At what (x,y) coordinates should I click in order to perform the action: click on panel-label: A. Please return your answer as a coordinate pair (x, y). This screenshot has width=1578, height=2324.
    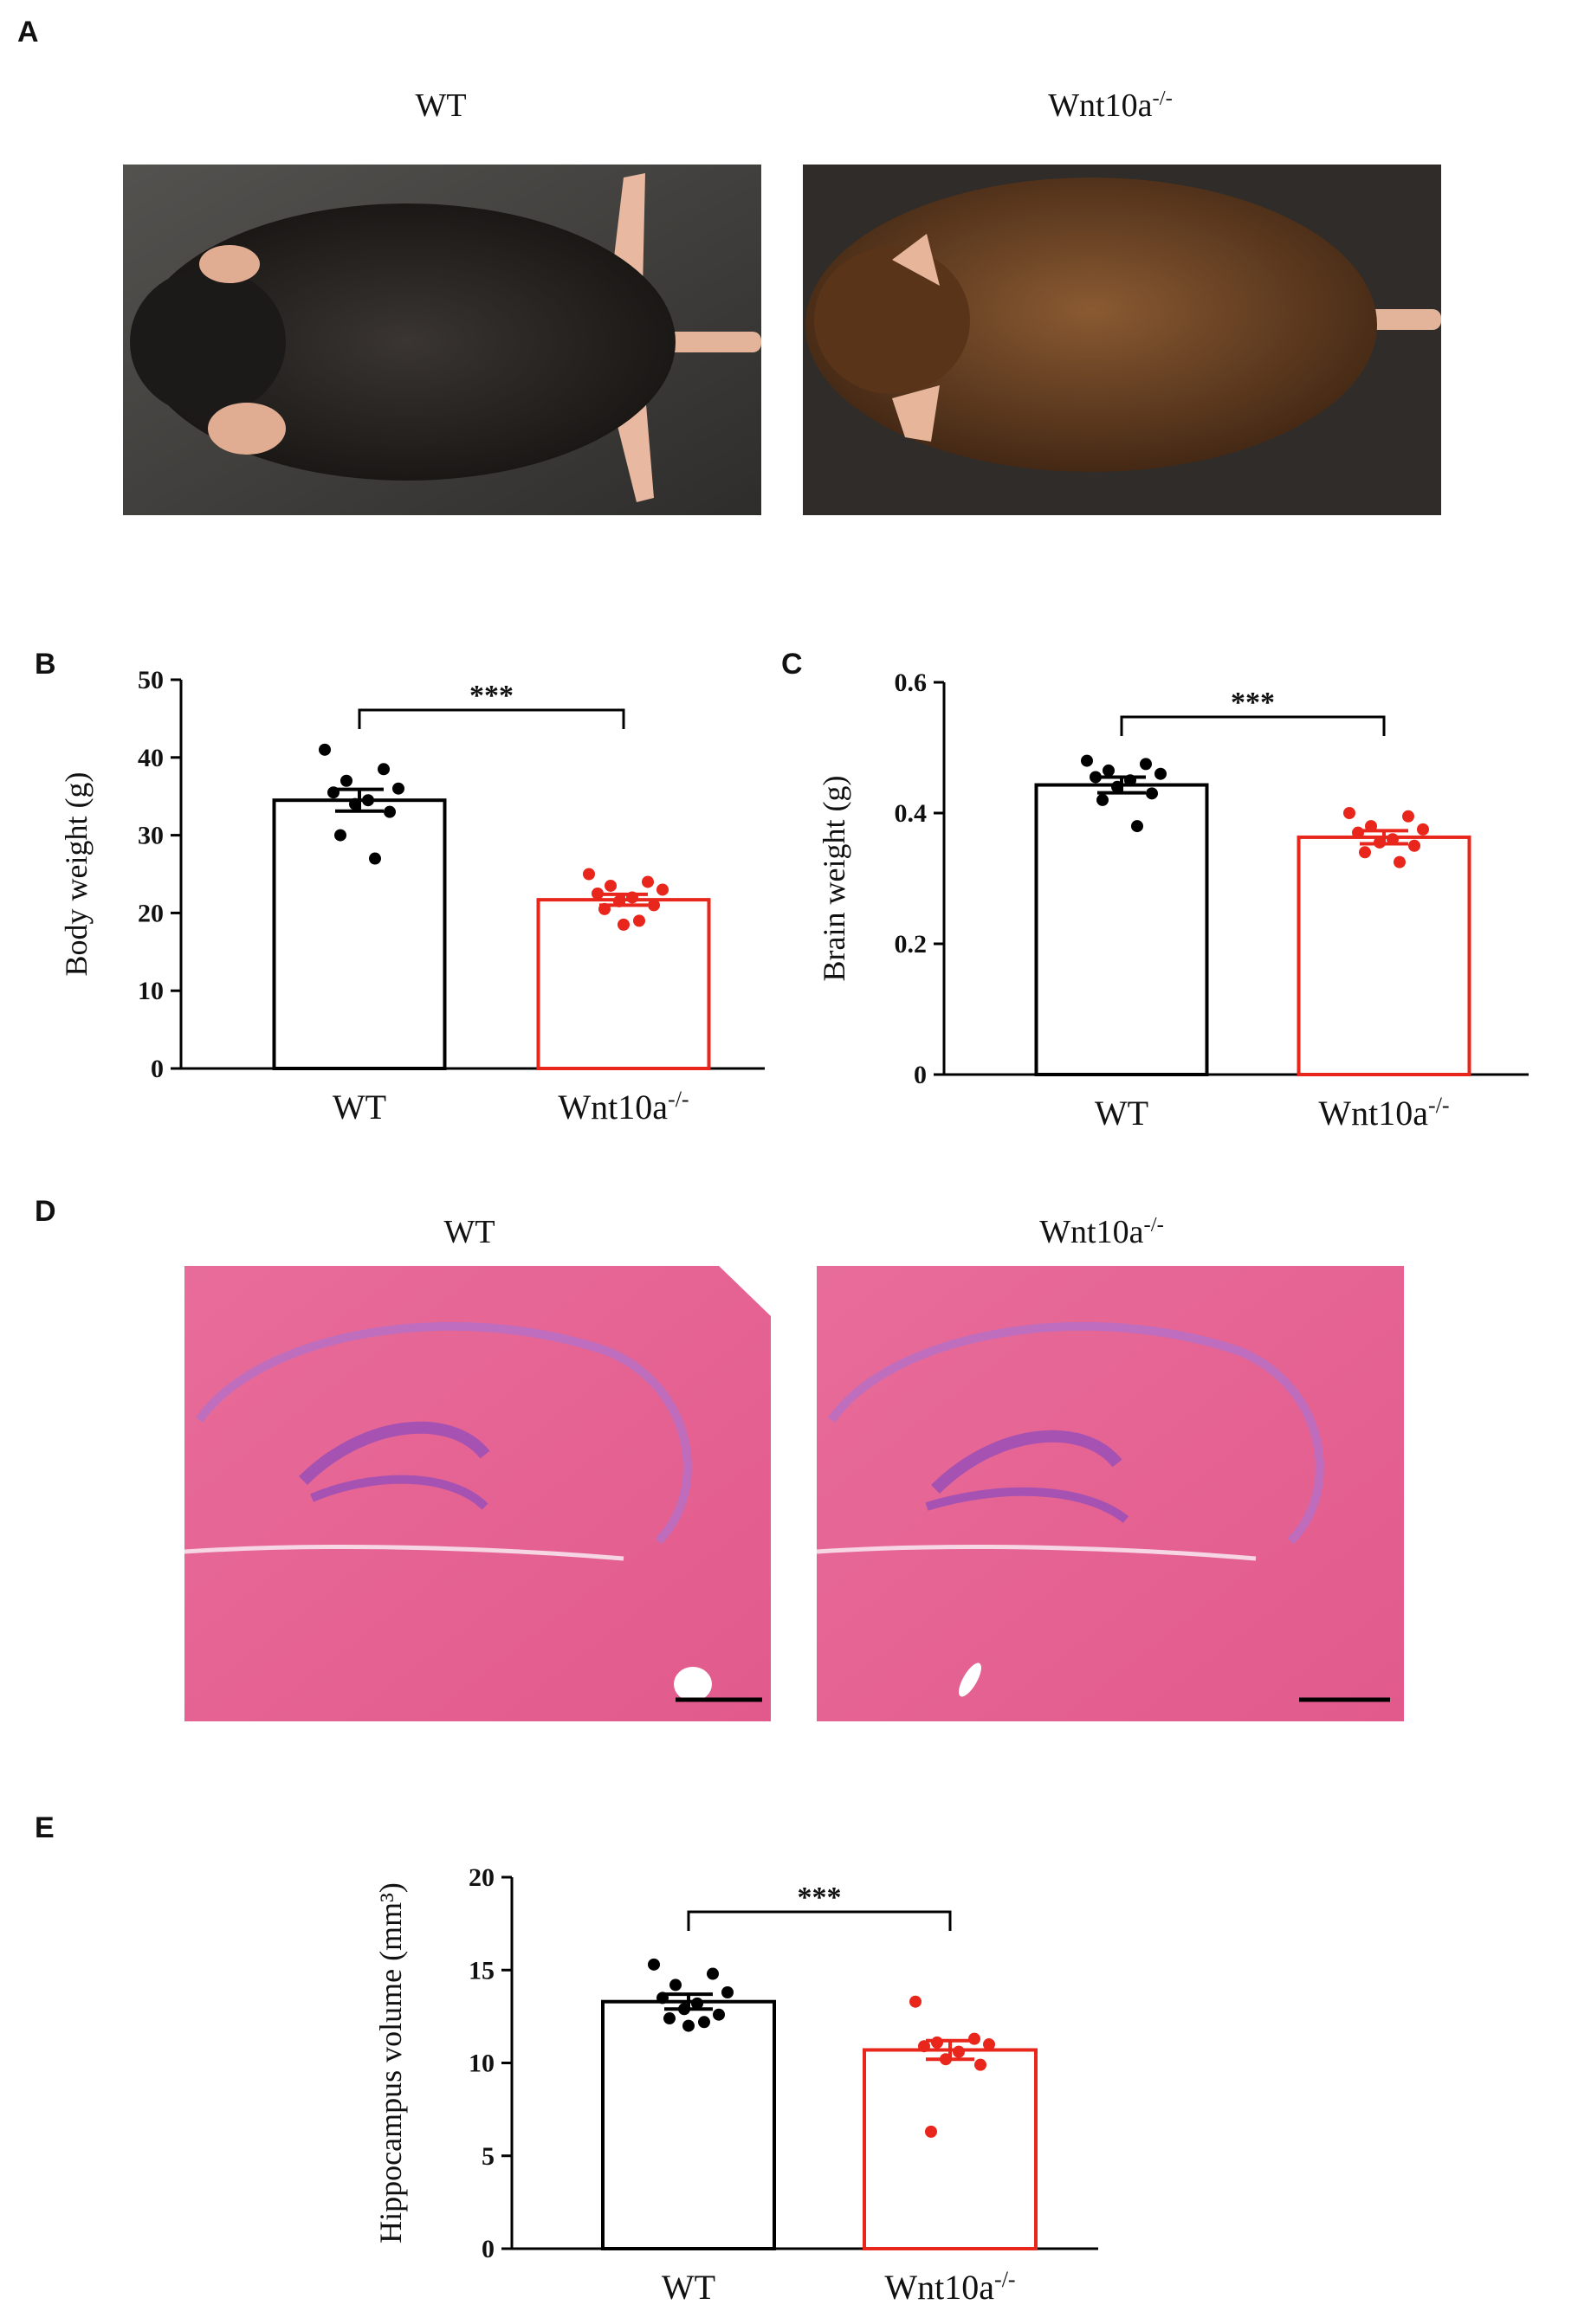
    Looking at the image, I should click on (28, 32).